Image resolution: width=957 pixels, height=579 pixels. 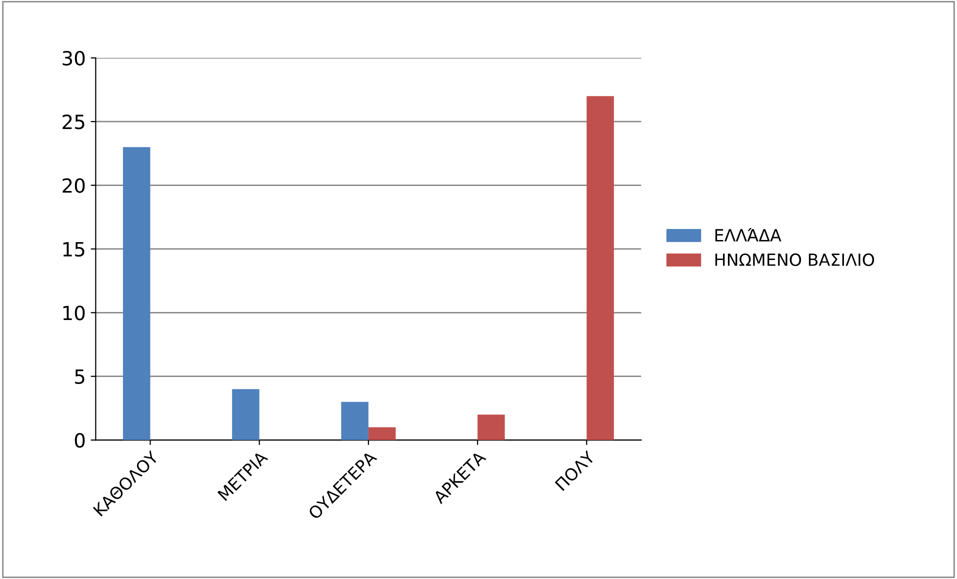 I want to click on y-tick-label: 10, so click(x=74, y=313).